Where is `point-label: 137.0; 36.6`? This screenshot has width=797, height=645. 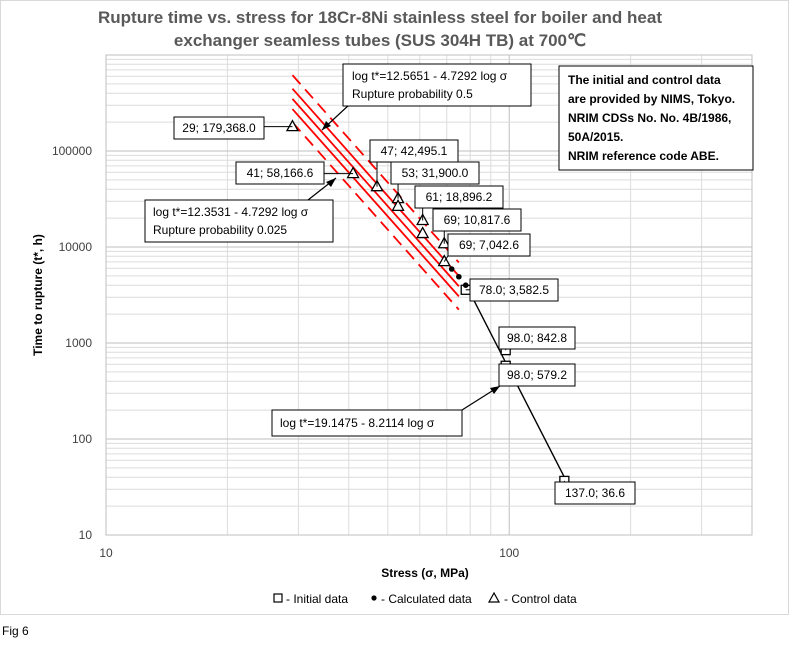
point-label: 137.0; 36.6 is located at coordinates (595, 493).